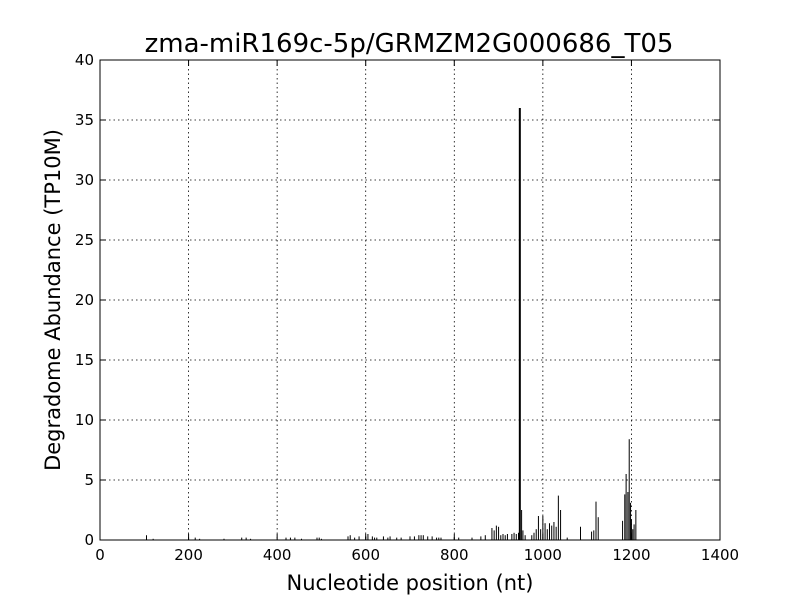 The height and width of the screenshot is (600, 800). Describe the element at coordinates (454, 555) in the screenshot. I see `x-tick-label: 800` at that location.